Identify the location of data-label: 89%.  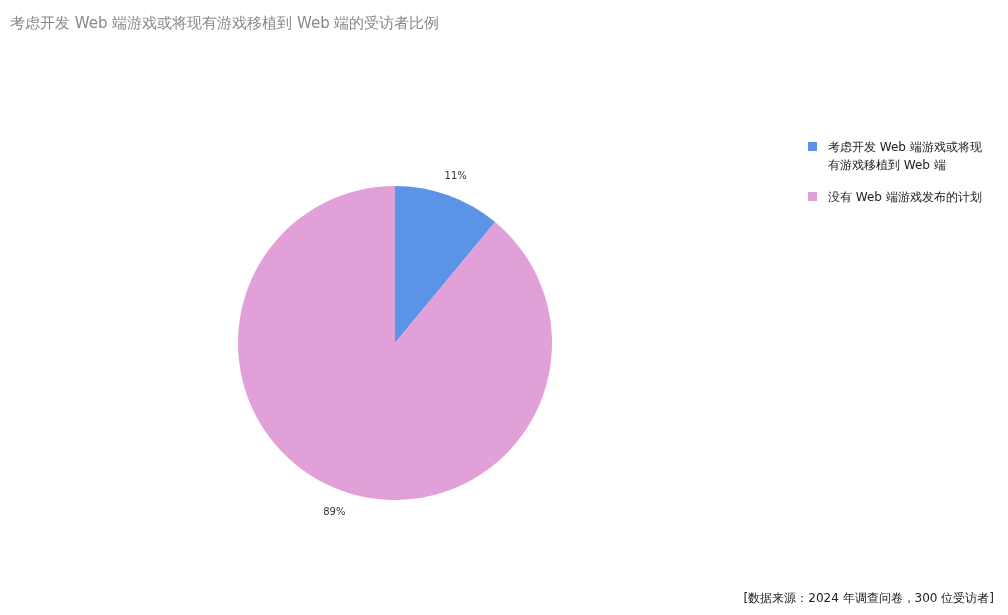
(334, 512).